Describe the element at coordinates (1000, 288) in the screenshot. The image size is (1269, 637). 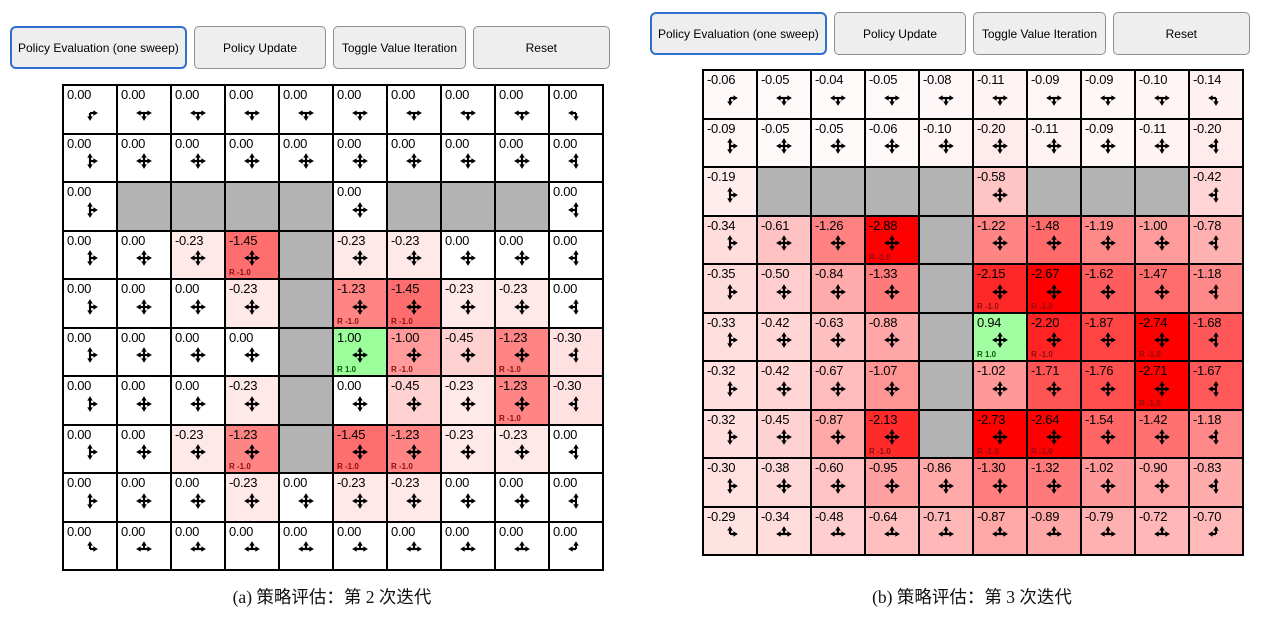
I see `grid-cell: -2.15 R -1.0` at that location.